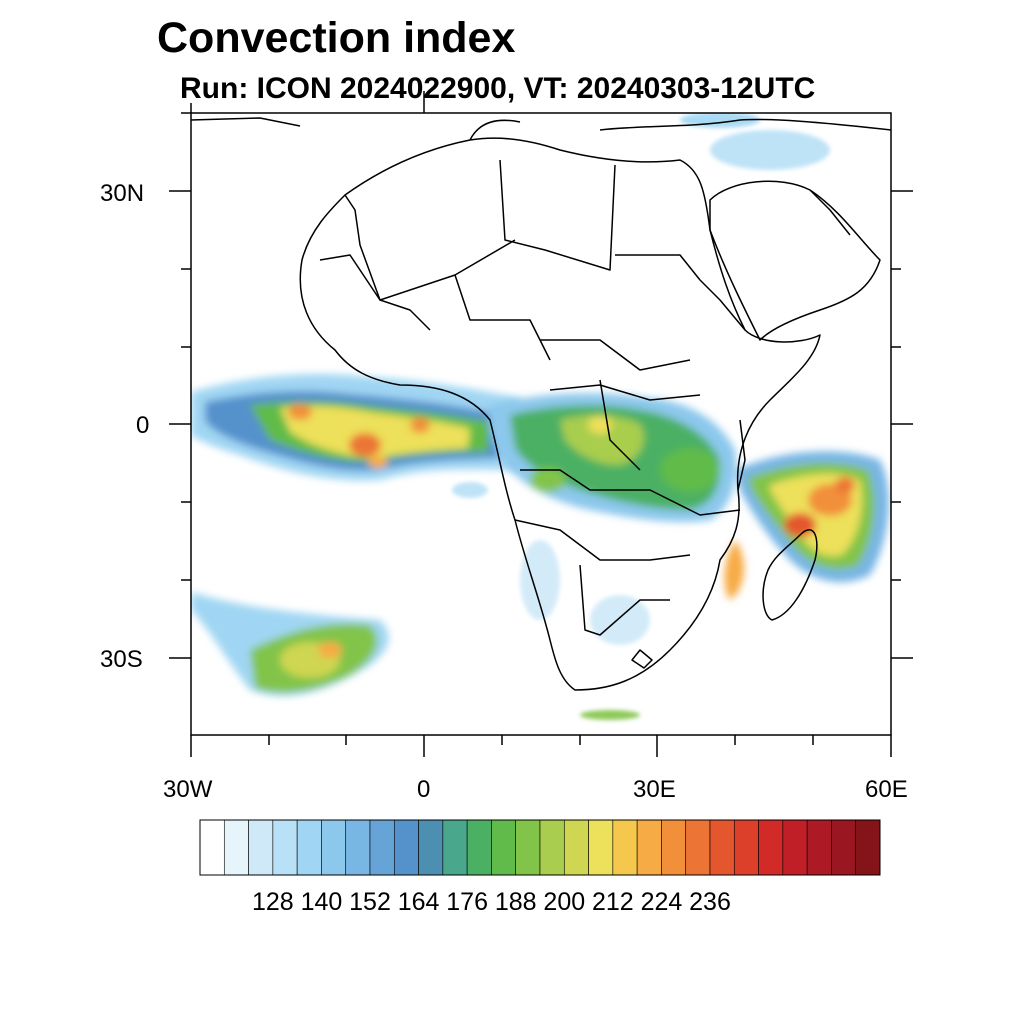 The height and width of the screenshot is (1024, 1024). I want to click on lon-label-60e: 60E, so click(886, 789).